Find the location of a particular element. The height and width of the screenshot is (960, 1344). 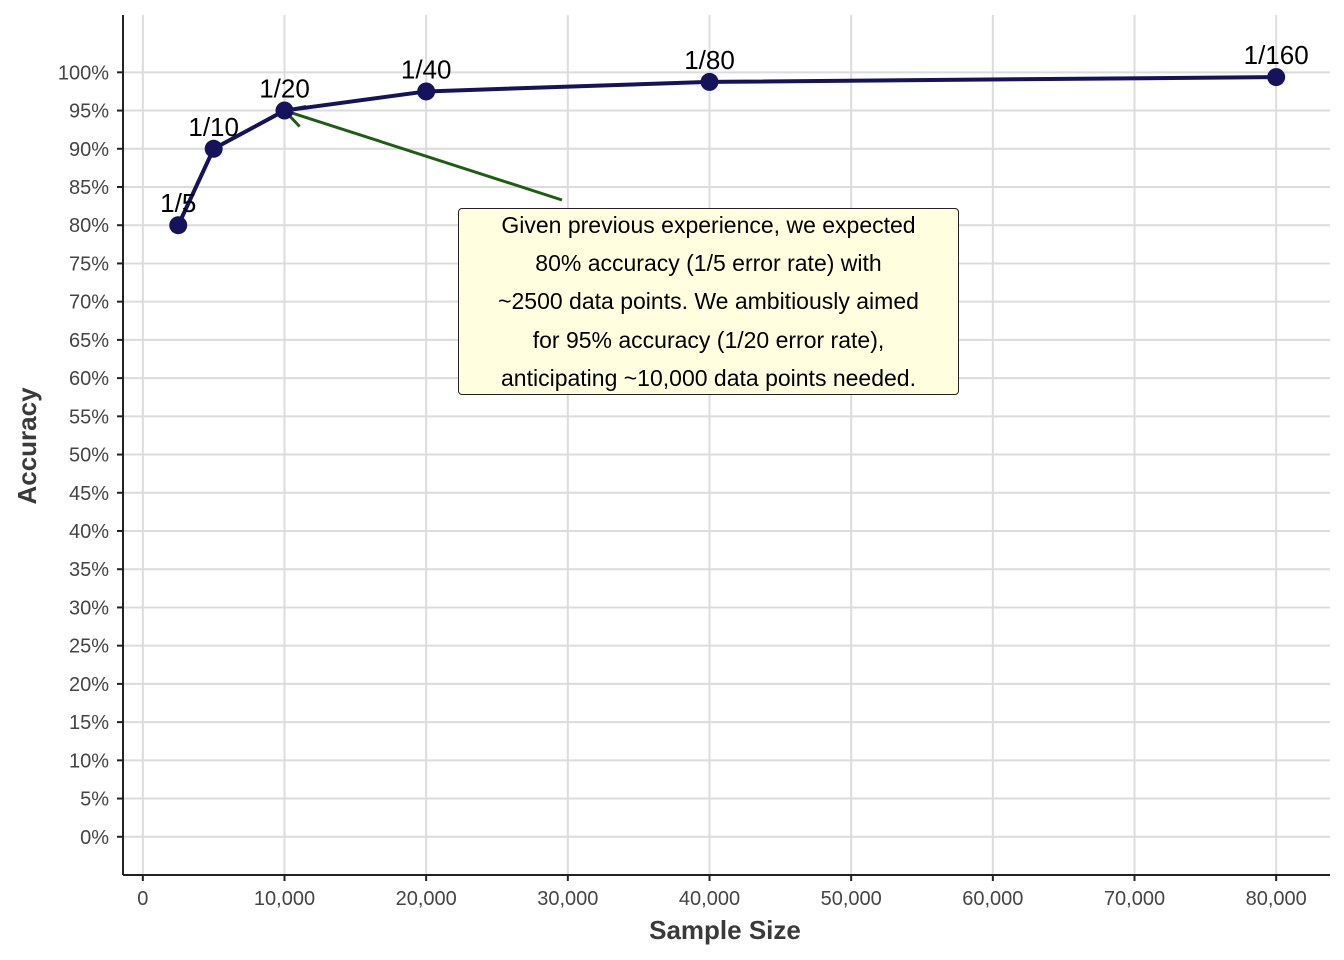

x-tick-label: 30,000 is located at coordinates (567, 899).